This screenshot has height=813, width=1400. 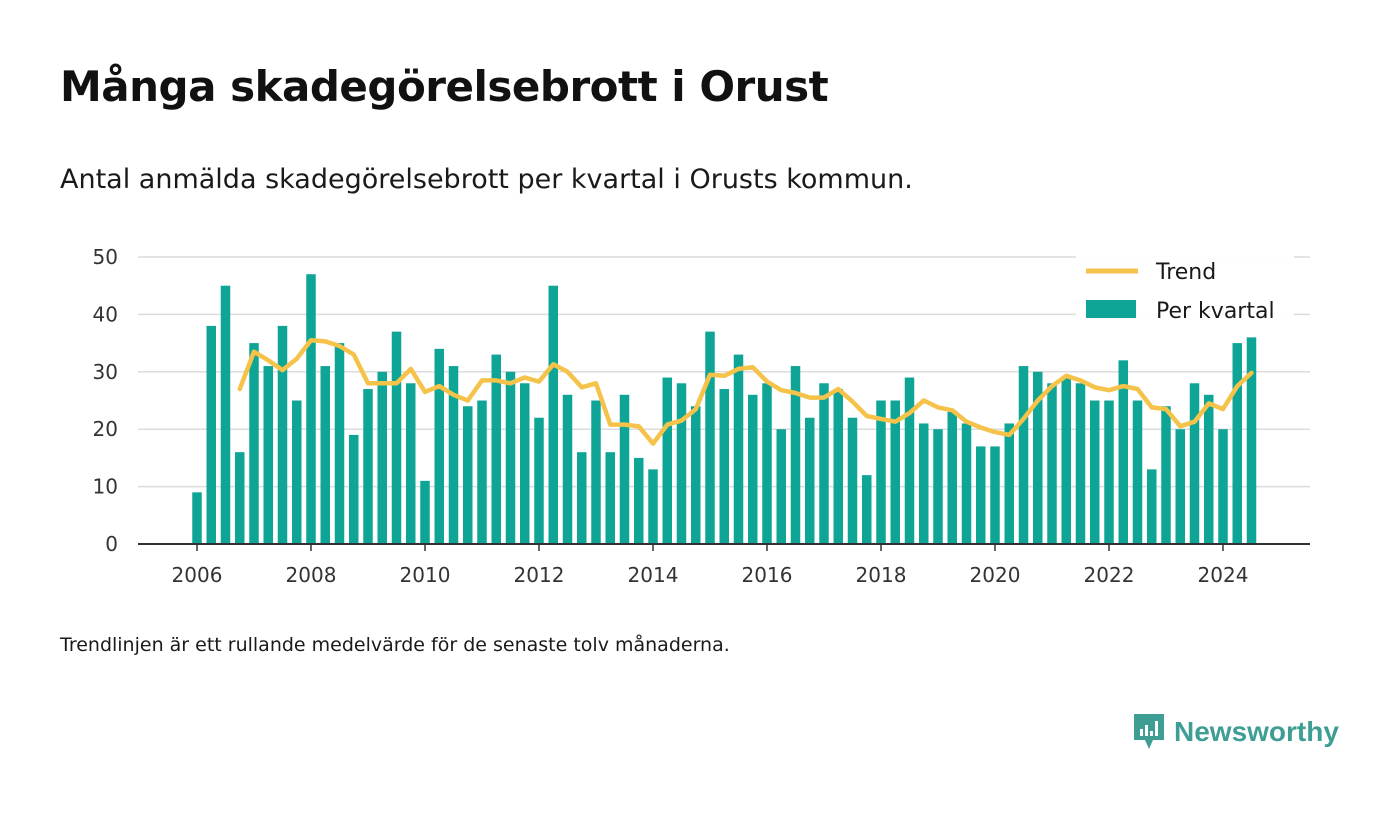 I want to click on x-tick-label: 2020, so click(x=995, y=575).